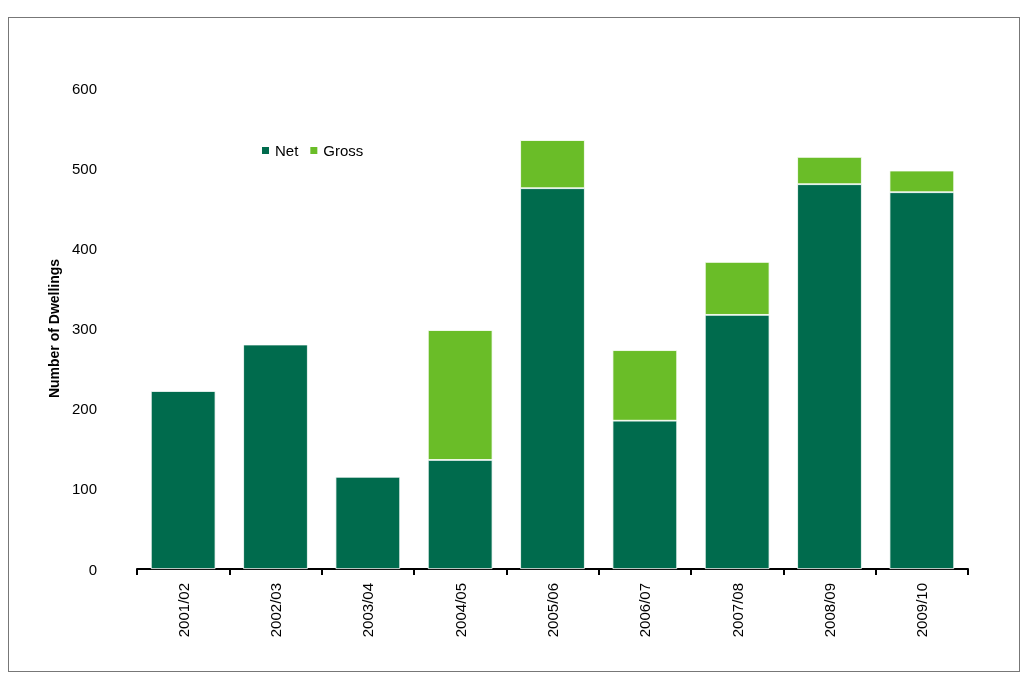 The height and width of the screenshot is (680, 1031). I want to click on legend-label: Net, so click(287, 150).